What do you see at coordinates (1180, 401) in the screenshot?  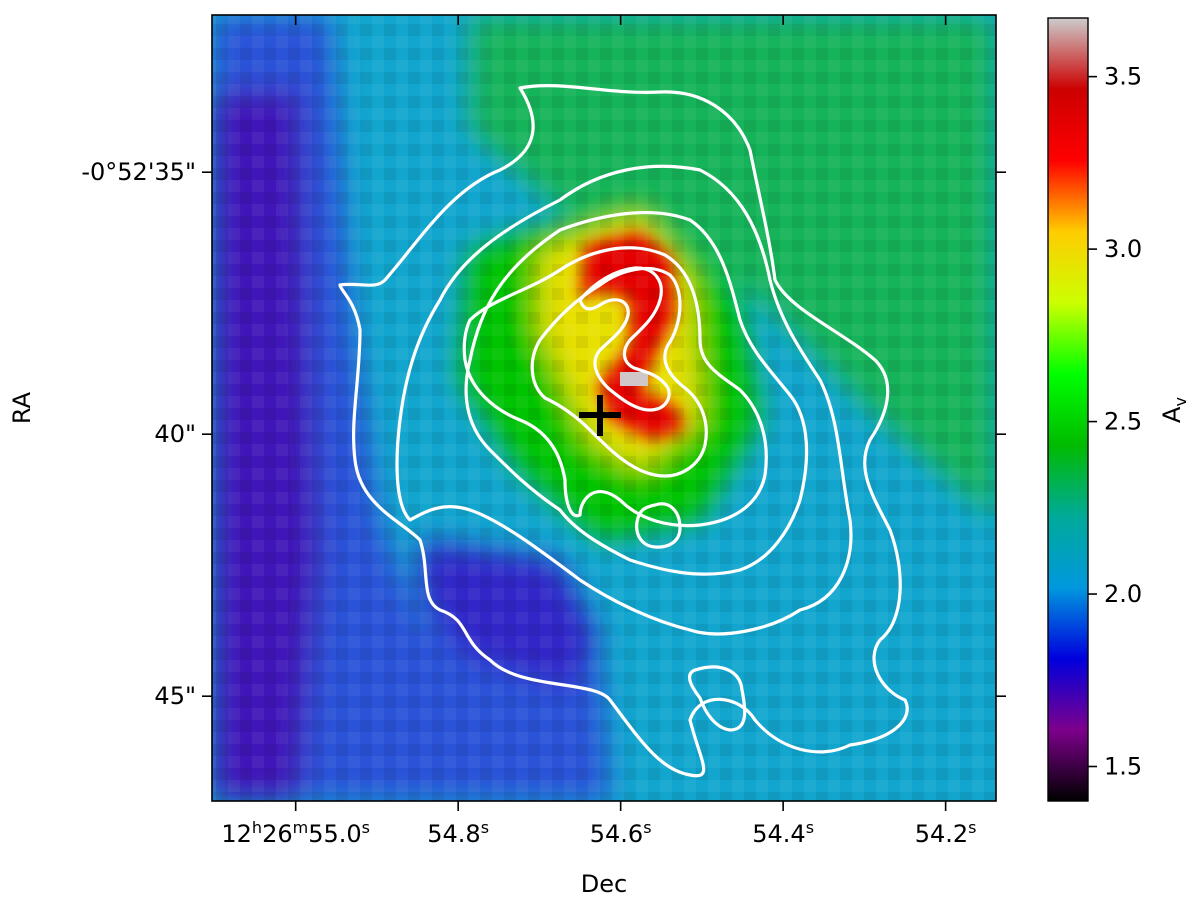 I see `colorbar-label-sub: v` at bounding box center [1180, 401].